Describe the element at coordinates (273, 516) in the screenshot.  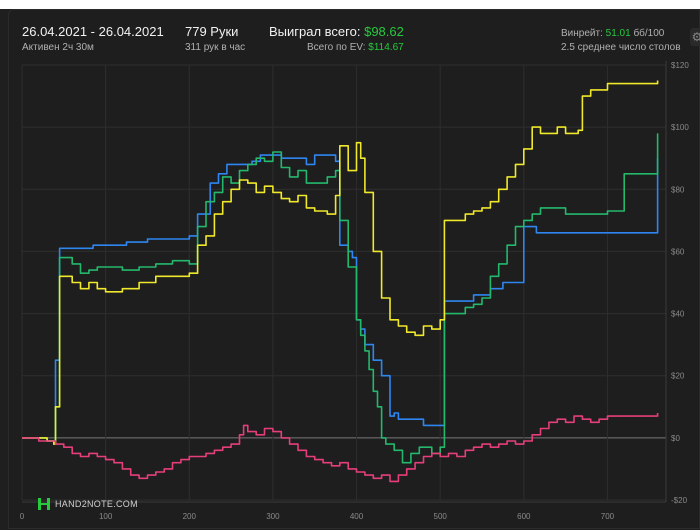
I see `x-tick-label: 300` at that location.